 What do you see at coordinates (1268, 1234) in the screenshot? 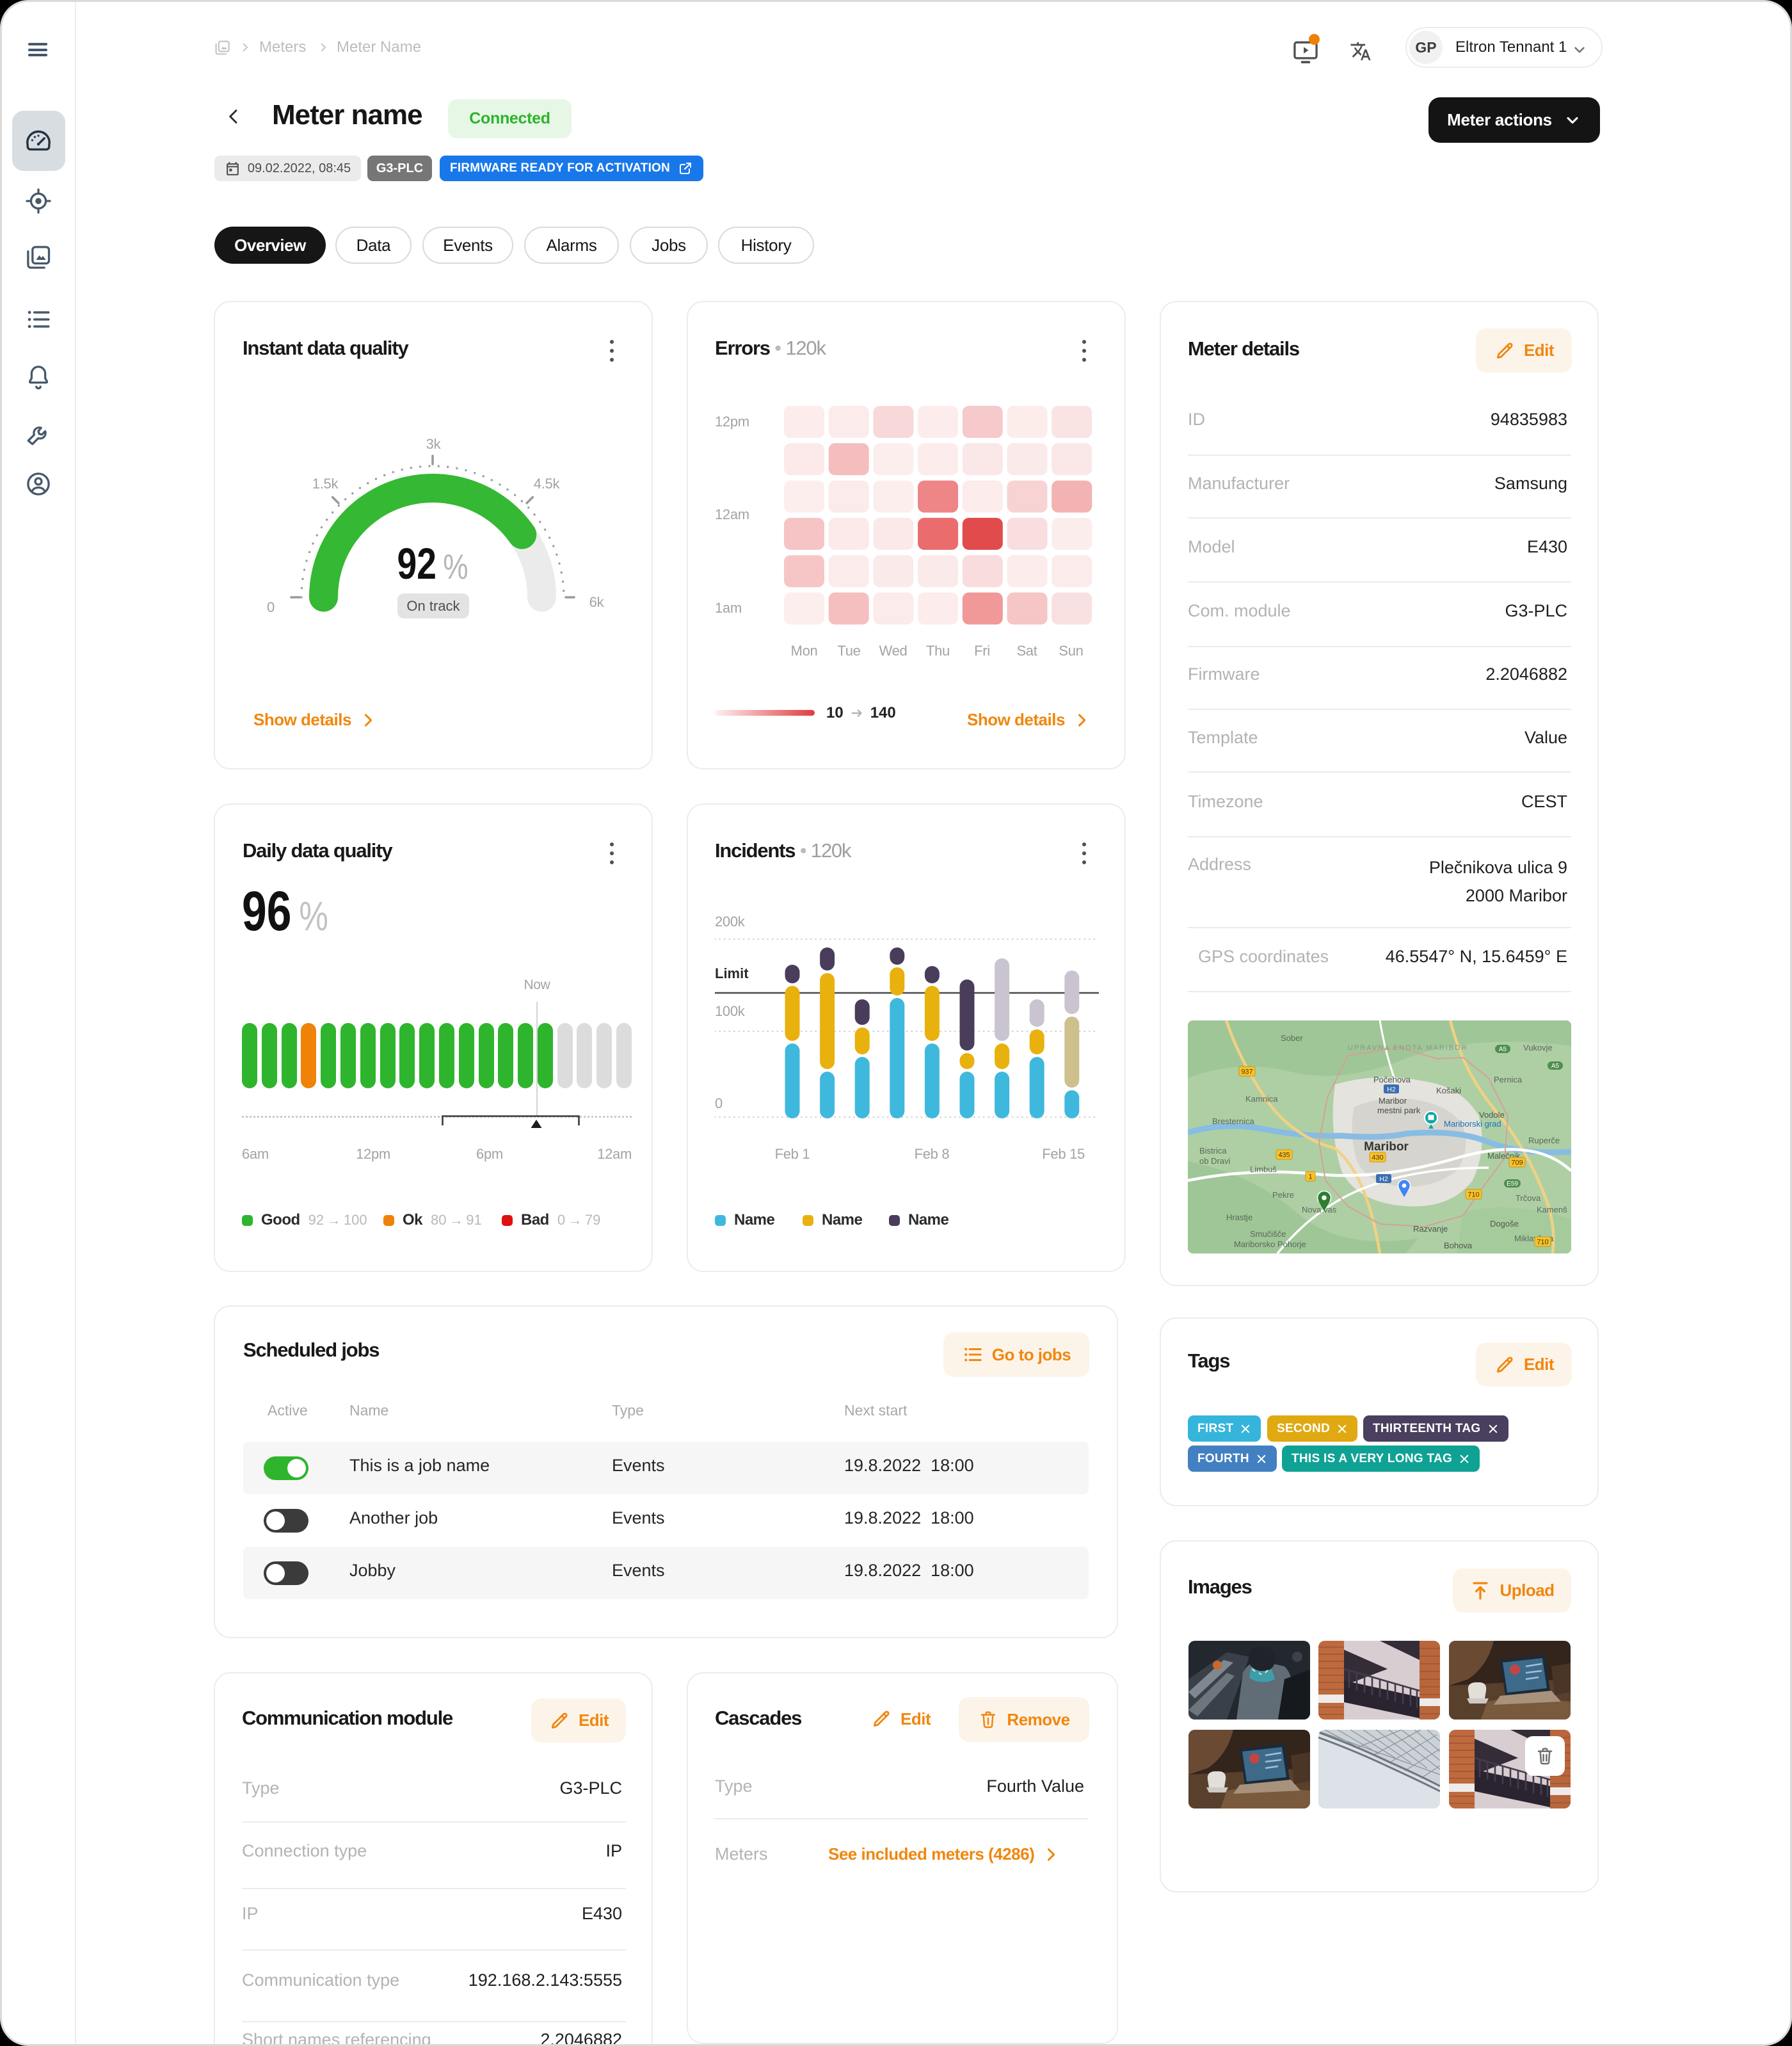
I see `svg-text: Smučišče` at bounding box center [1268, 1234].